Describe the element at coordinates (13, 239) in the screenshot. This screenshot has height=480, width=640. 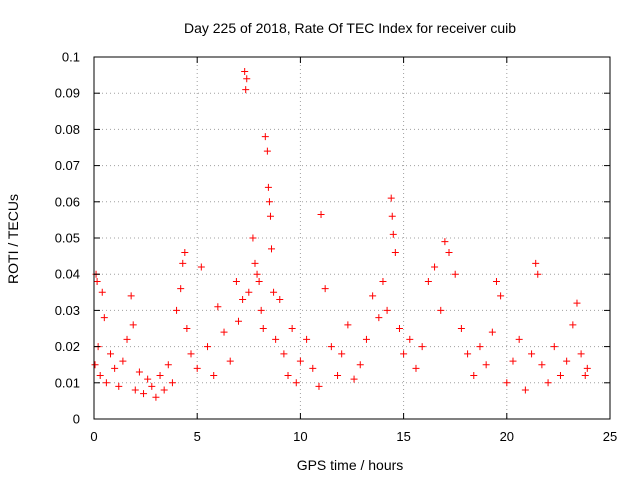
I see `y-axis-label: ROTI / TECUs` at that location.